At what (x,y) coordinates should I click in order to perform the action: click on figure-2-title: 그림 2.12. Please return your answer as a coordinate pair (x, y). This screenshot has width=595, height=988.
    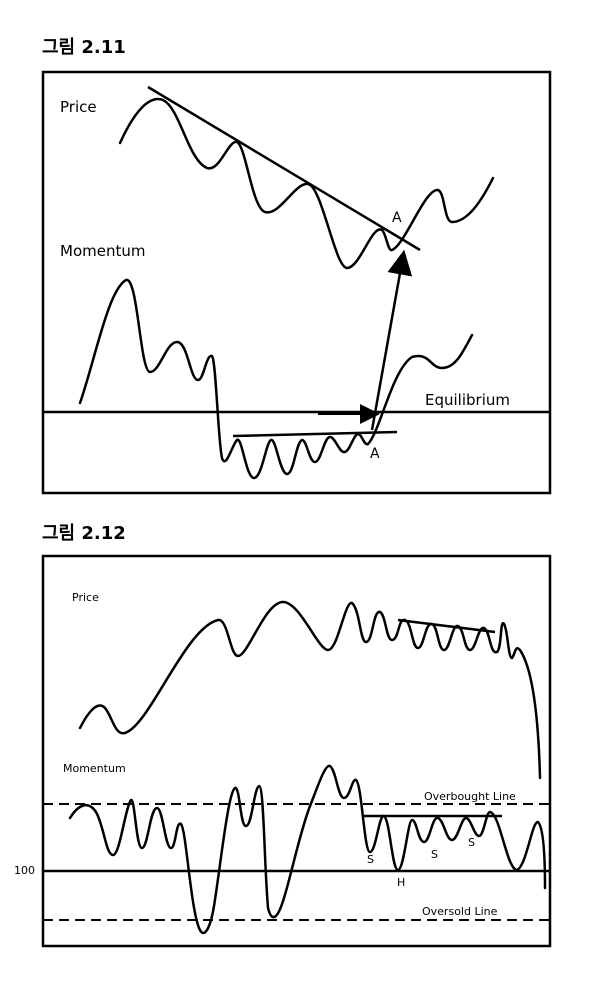
    Looking at the image, I should click on (84, 533).